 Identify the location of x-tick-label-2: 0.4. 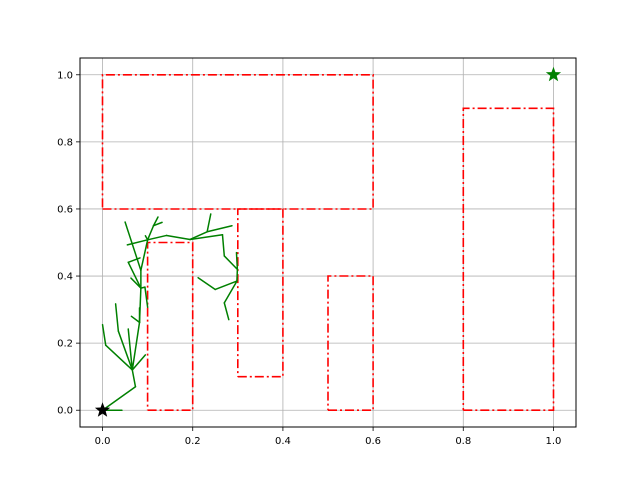
(283, 441).